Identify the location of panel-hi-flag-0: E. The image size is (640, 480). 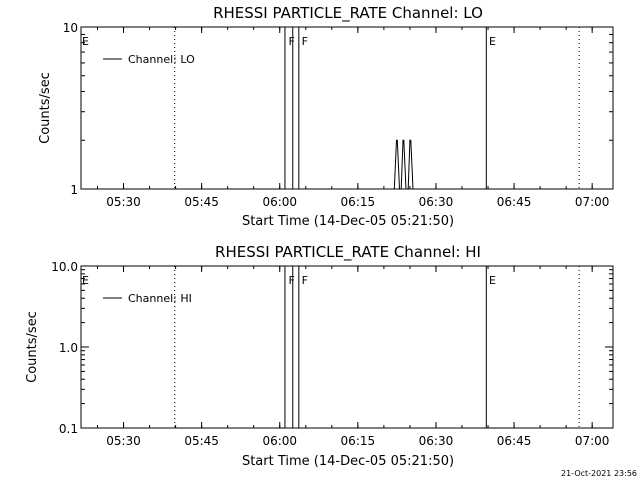
(85, 280).